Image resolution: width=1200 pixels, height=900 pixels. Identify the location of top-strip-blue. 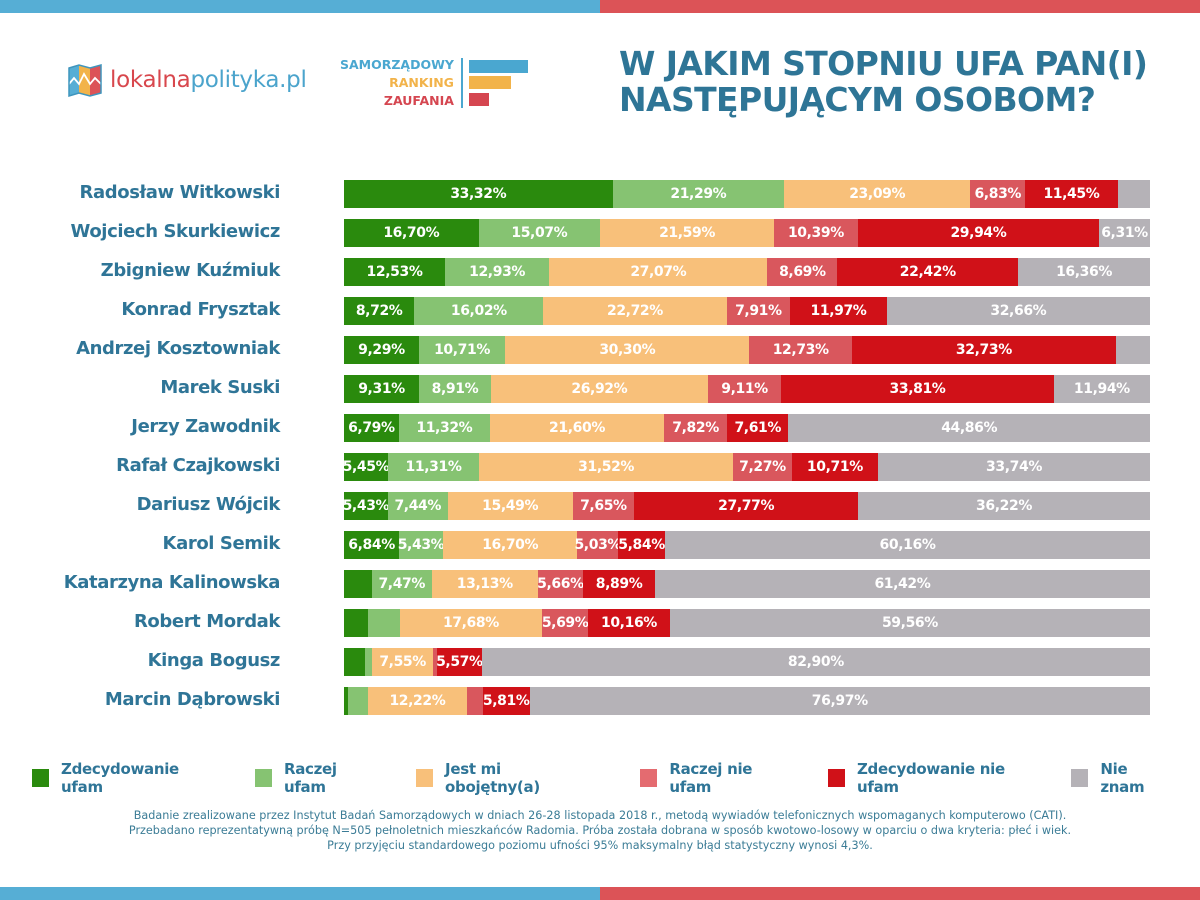
(300, 6).